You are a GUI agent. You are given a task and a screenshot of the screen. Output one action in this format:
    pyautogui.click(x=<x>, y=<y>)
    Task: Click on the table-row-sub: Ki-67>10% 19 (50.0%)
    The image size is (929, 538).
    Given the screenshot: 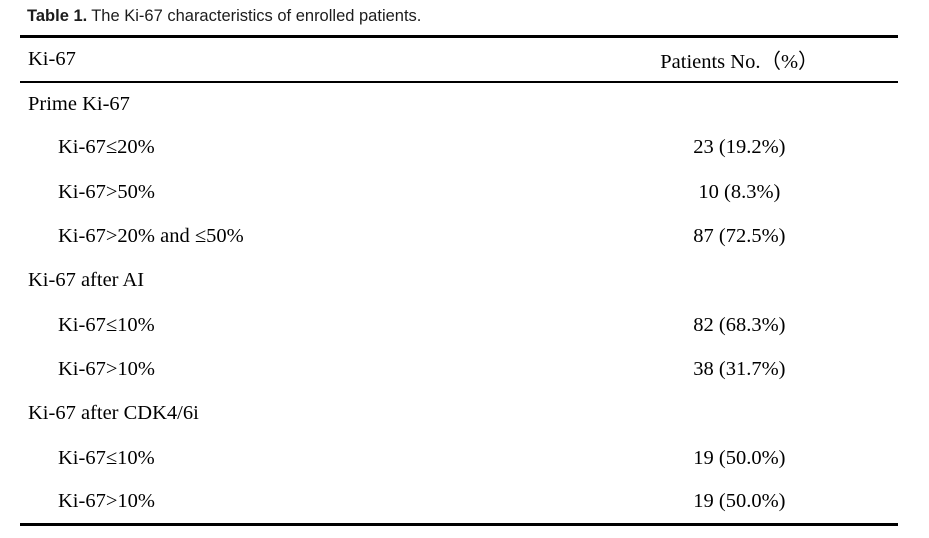 What is the action you would take?
    pyautogui.click(x=459, y=502)
    